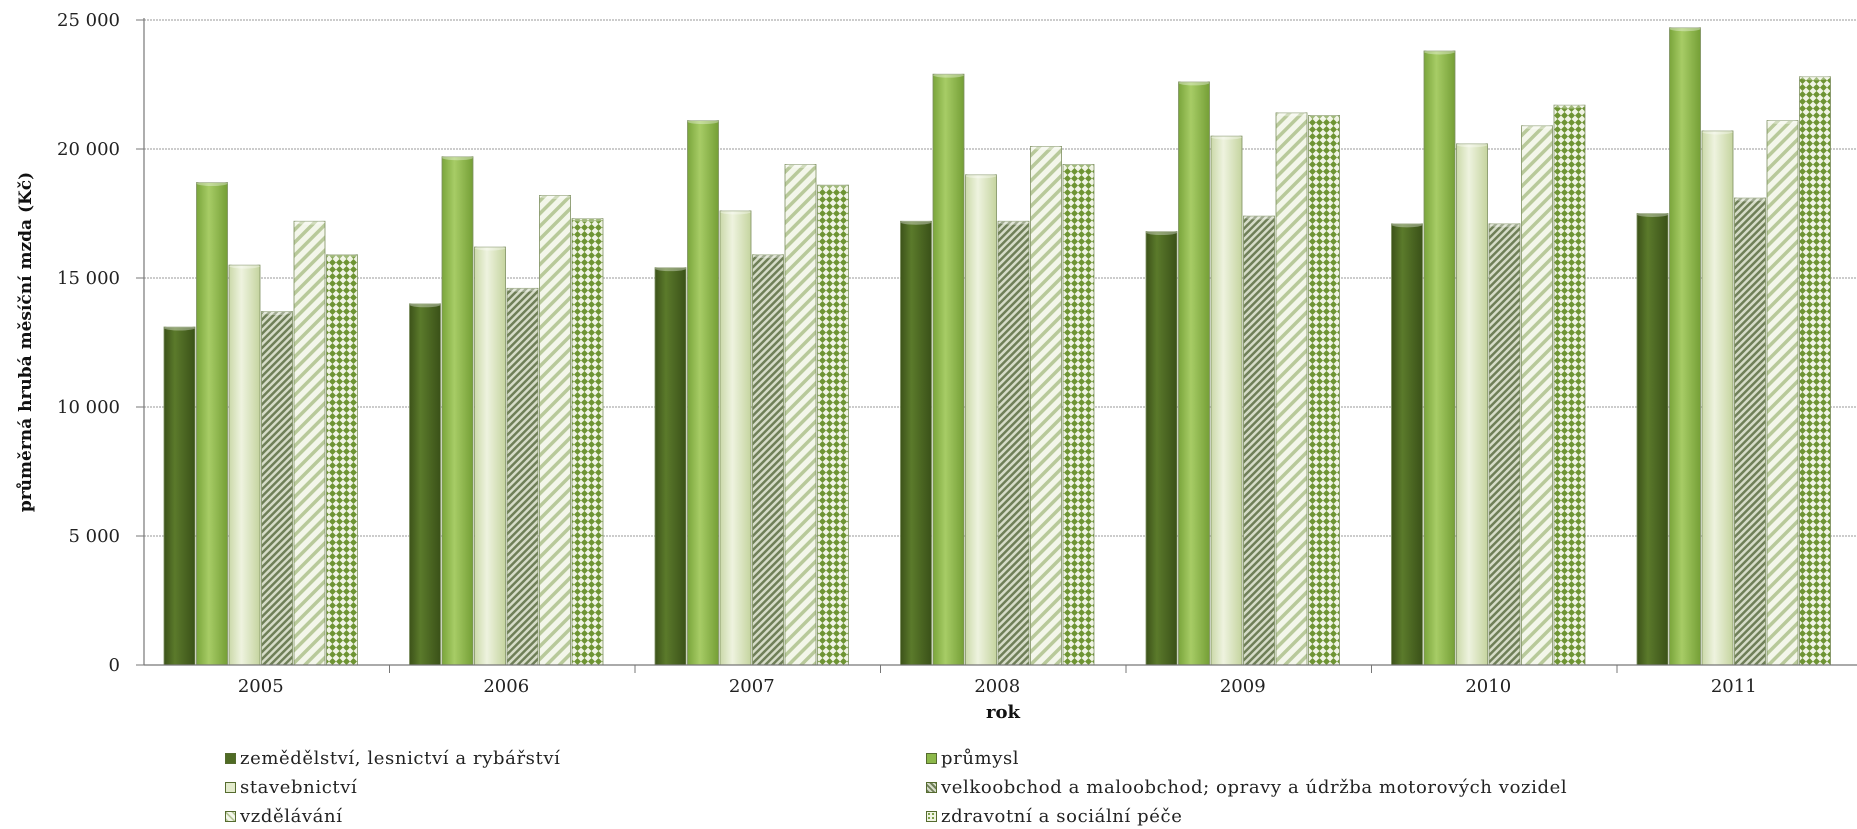 The width and height of the screenshot is (1857, 829). Describe the element at coordinates (1003, 712) in the screenshot. I see `x-axis-title: rok` at that location.